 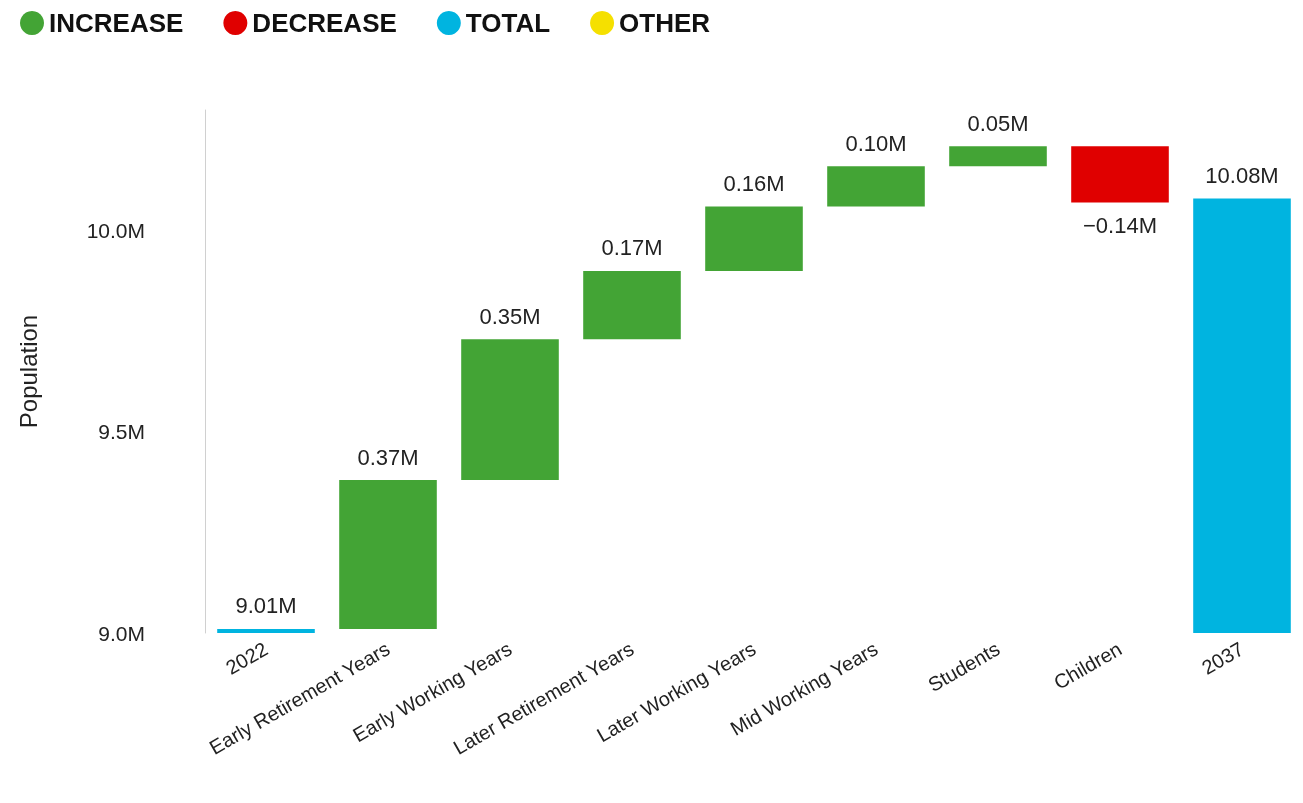 What do you see at coordinates (115, 231) in the screenshot?
I see `y-tick-label: 10.0M` at bounding box center [115, 231].